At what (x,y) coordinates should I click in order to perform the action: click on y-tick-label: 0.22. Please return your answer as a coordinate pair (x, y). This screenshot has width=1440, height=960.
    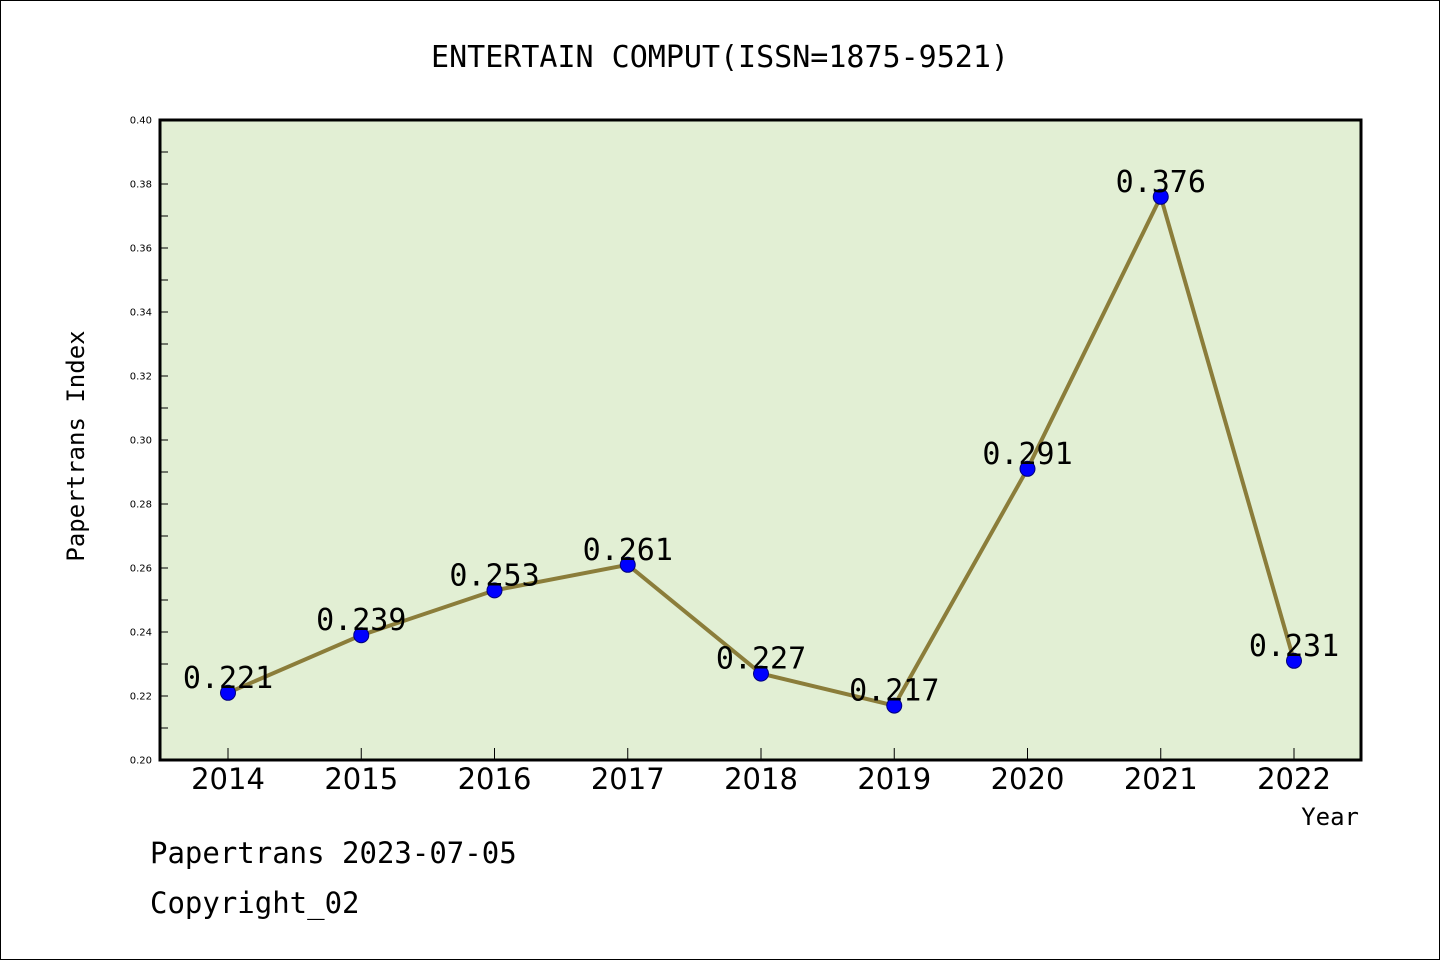
    Looking at the image, I should click on (141, 697).